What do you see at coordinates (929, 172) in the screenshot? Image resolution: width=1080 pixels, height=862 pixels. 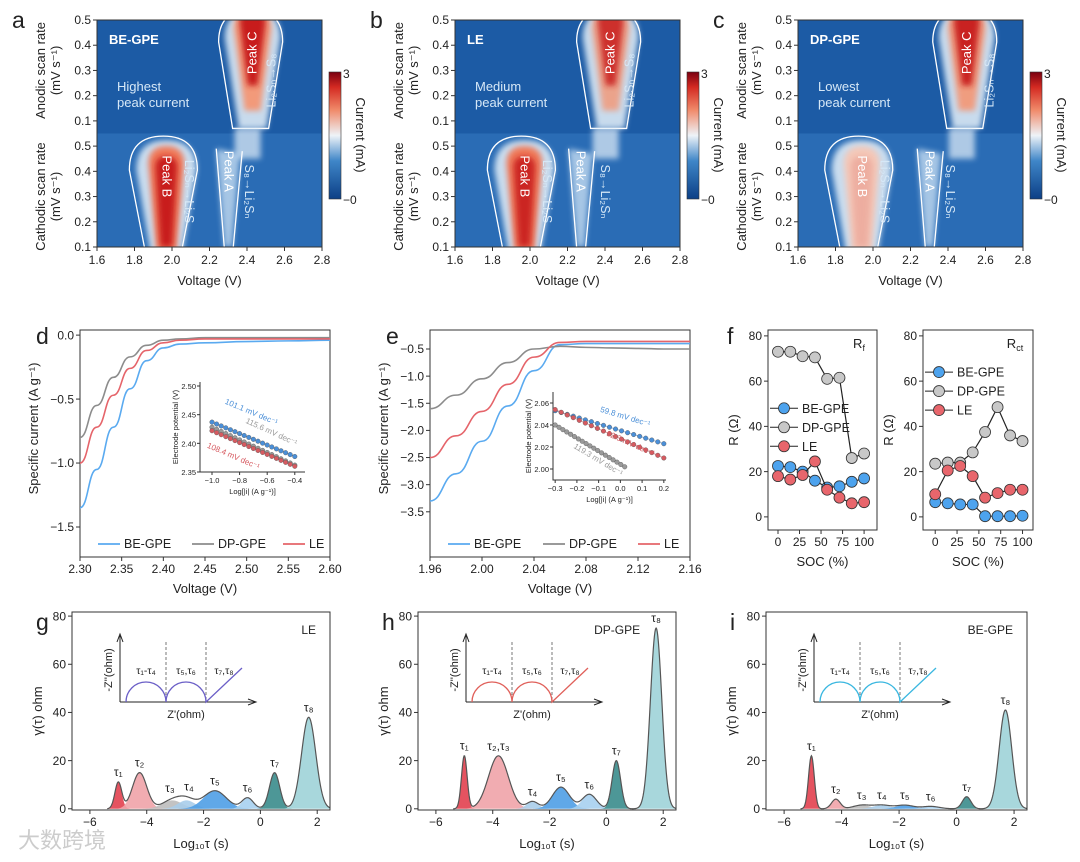 I see `peak-label: Peak A` at bounding box center [929, 172].